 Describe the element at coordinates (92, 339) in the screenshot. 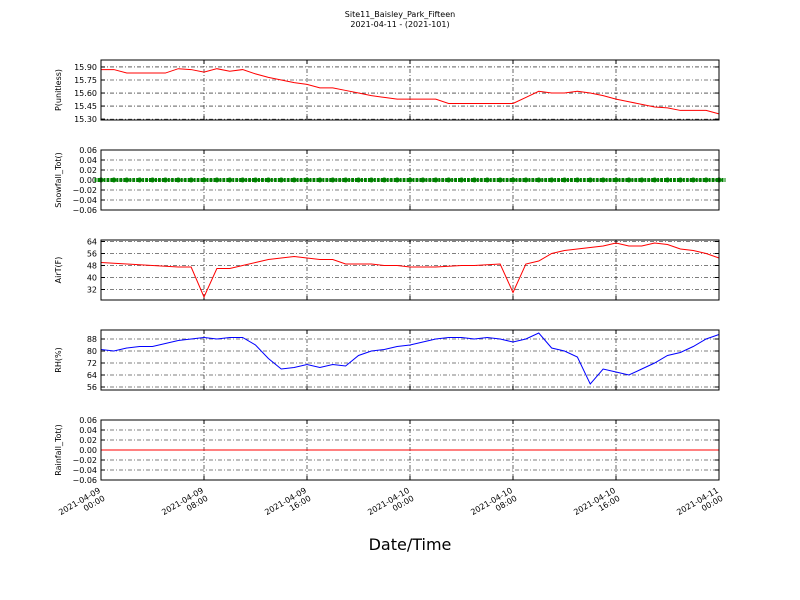

I see `y-tick-label: 88` at that location.